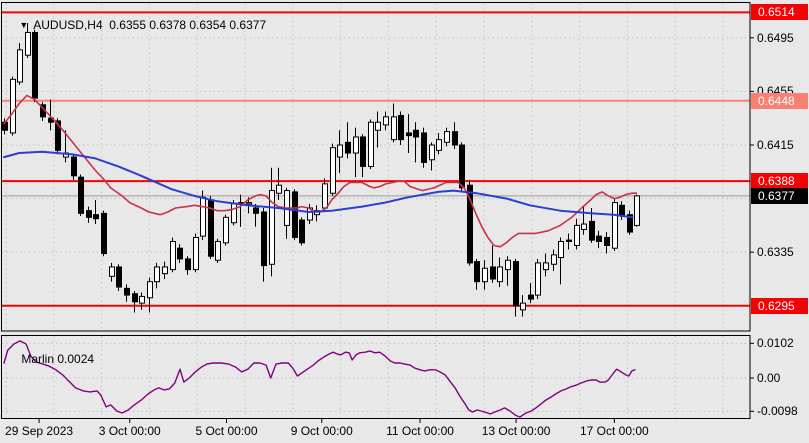 This screenshot has height=443, width=809. I want to click on time-axis-label: 5 Oct 00:00, so click(226, 431).